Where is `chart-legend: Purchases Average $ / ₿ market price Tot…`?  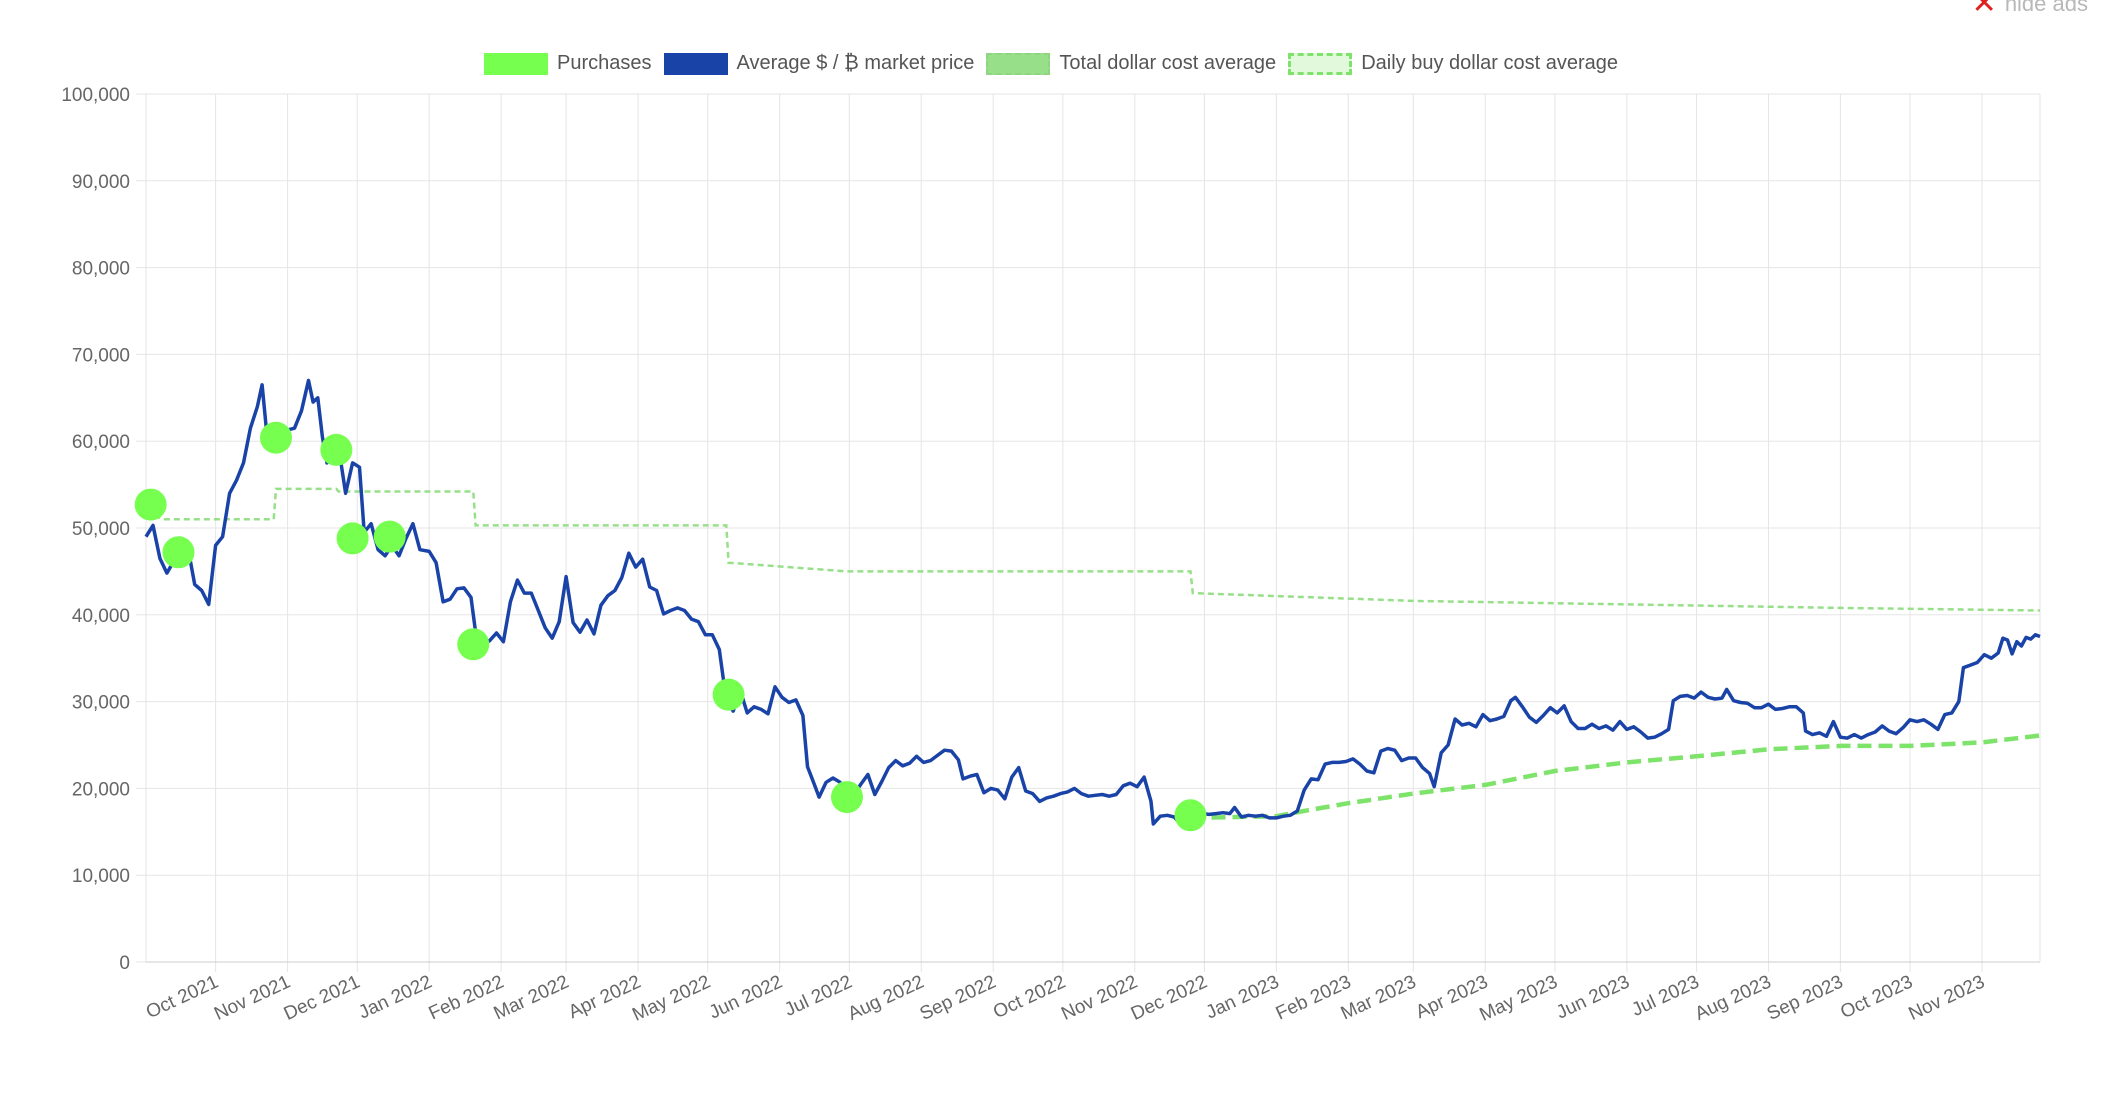 chart-legend: Purchases Average $ / ₿ market price Tot… is located at coordinates (1051, 63).